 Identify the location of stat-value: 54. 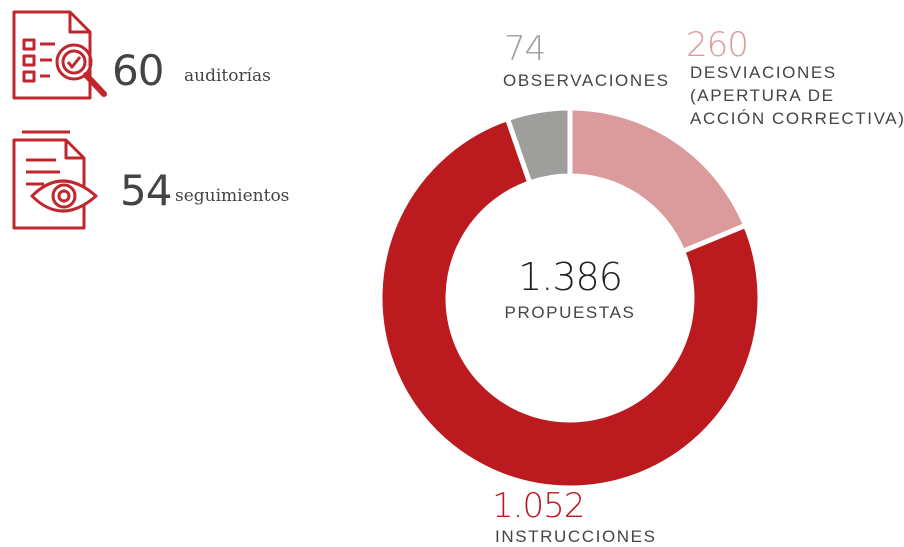
(146, 190).